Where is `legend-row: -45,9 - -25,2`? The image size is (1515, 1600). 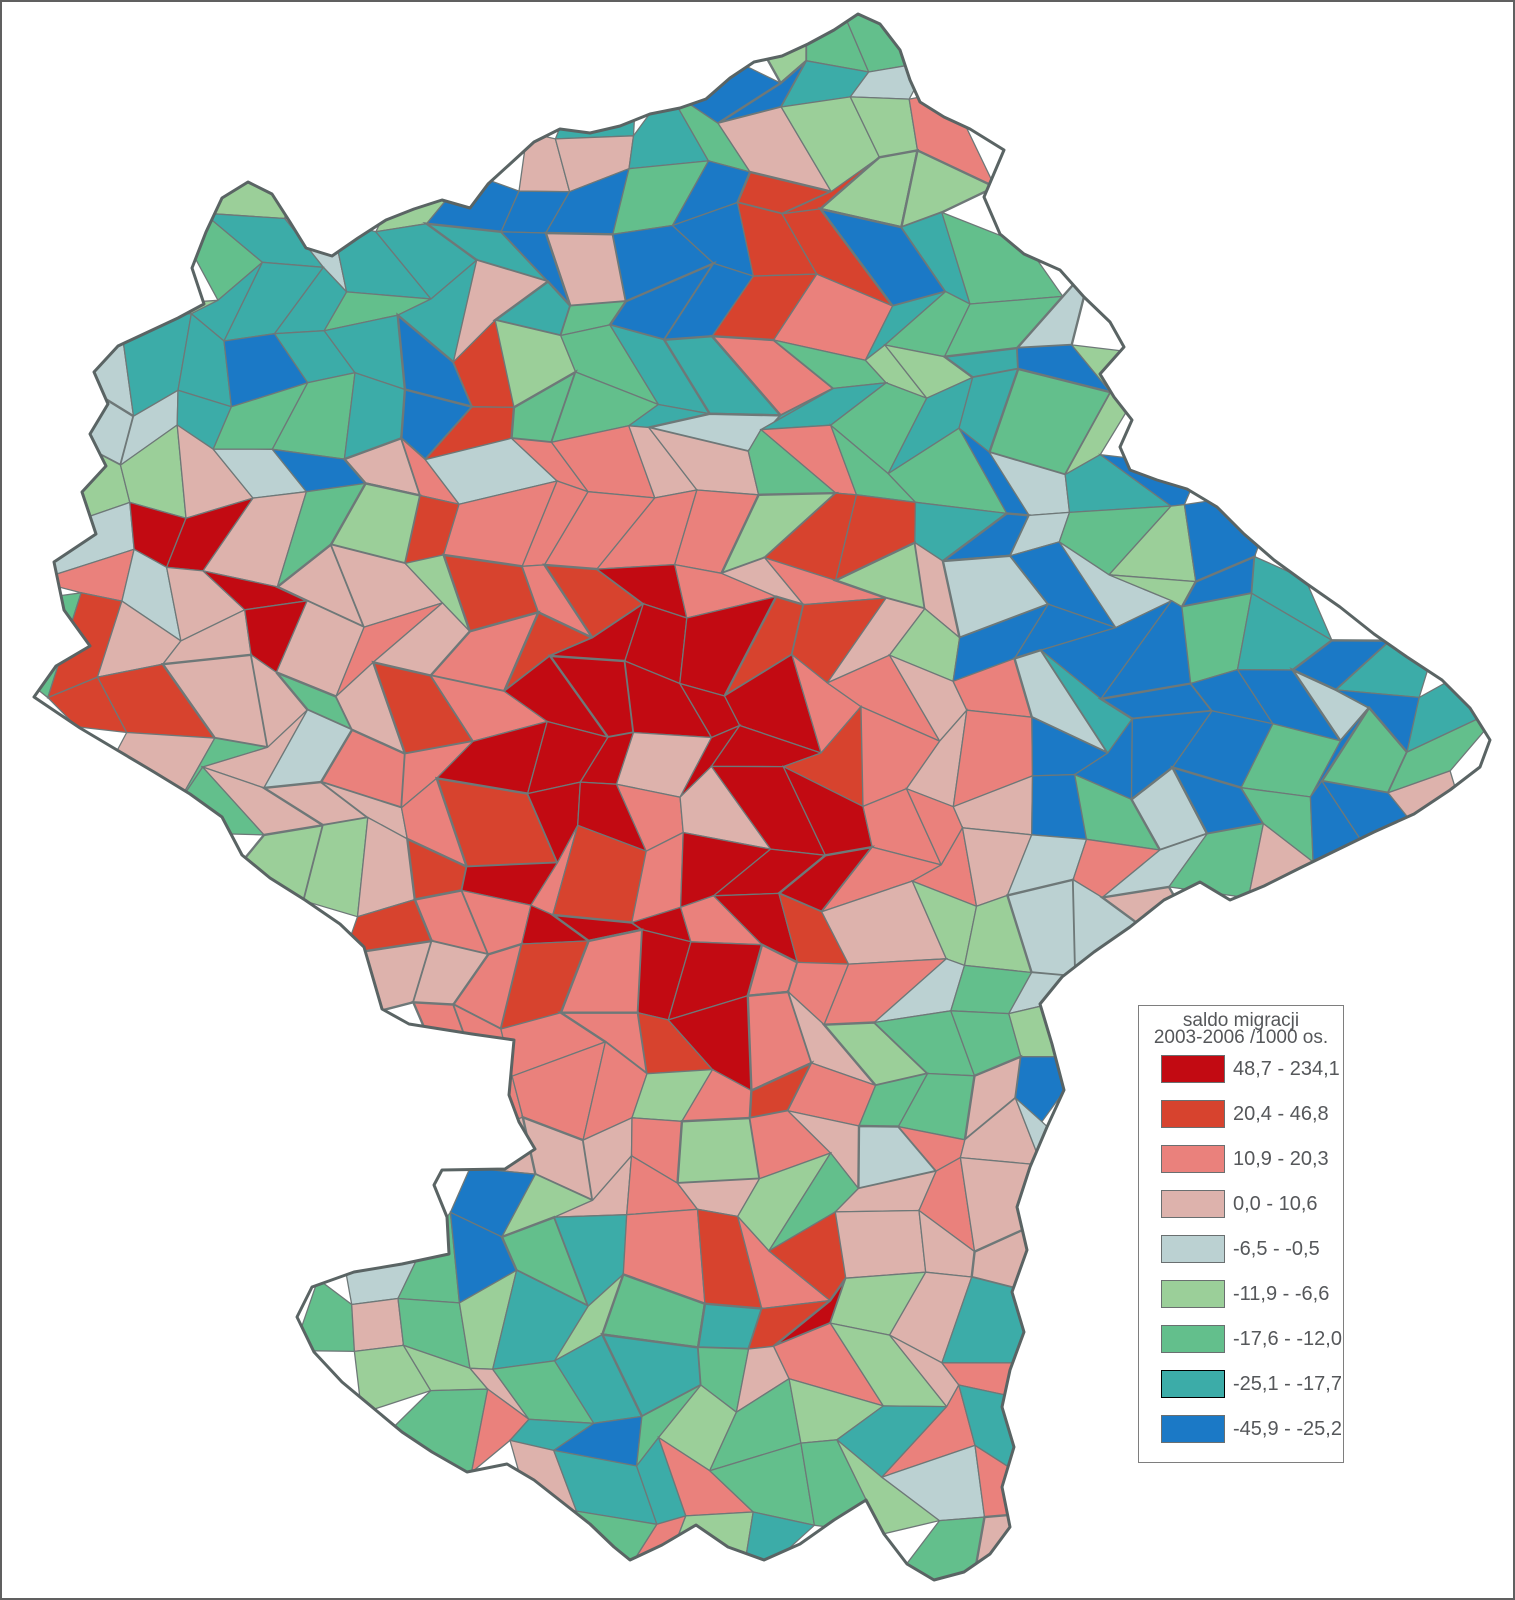
legend-row: -45,9 - -25,2 is located at coordinates (1252, 1429).